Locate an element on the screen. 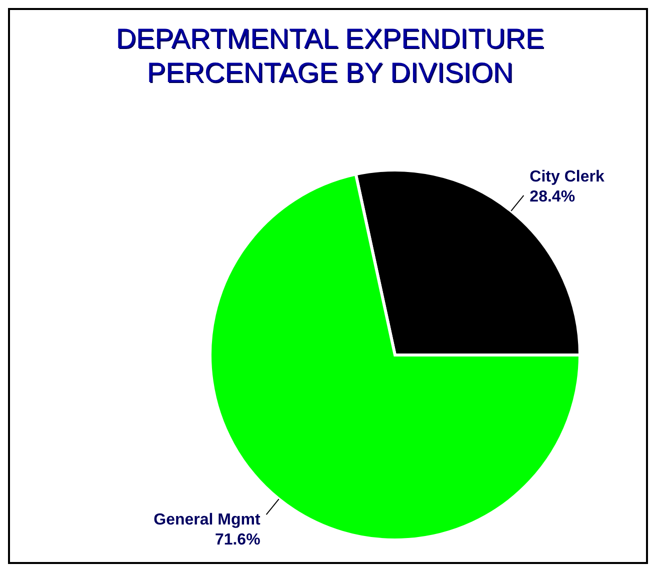 The width and height of the screenshot is (660, 572). slice-label: General Mgmt is located at coordinates (207, 520).